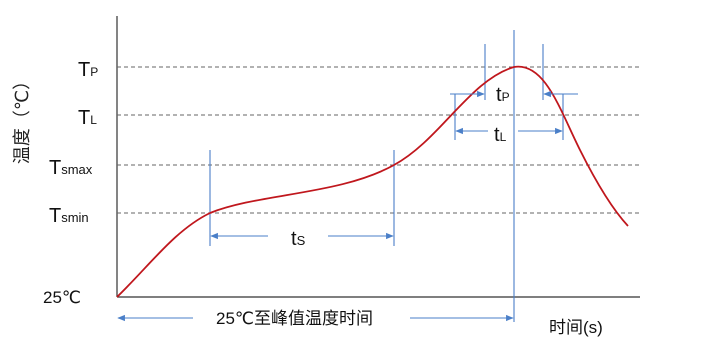 This screenshot has height=341, width=713. Describe the element at coordinates (503, 95) in the screenshot. I see `tp-interval-label: tP` at that location.